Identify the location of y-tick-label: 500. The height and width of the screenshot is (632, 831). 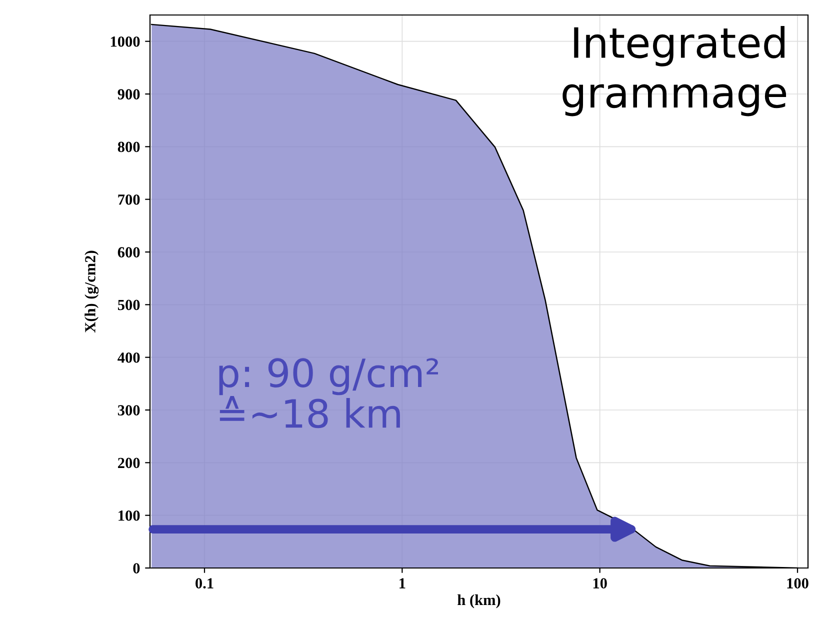
(129, 305).